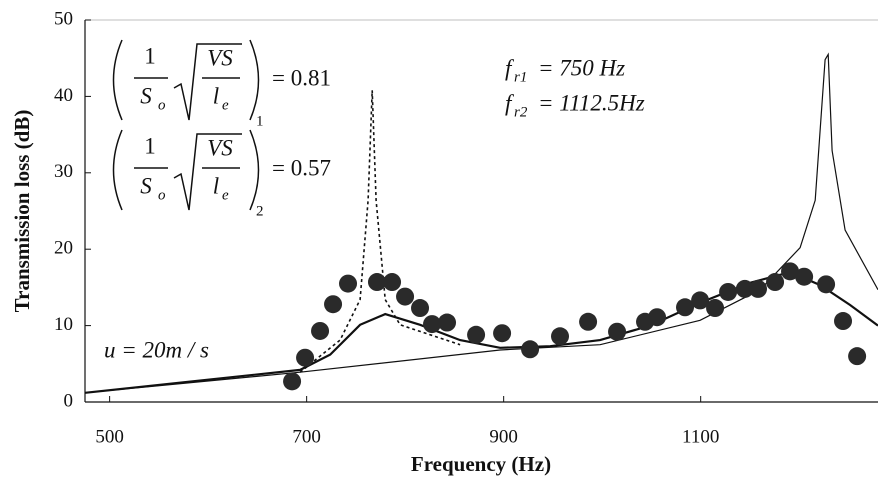  I want to click on resonance-value: = 1112.5Hz, so click(591, 102).